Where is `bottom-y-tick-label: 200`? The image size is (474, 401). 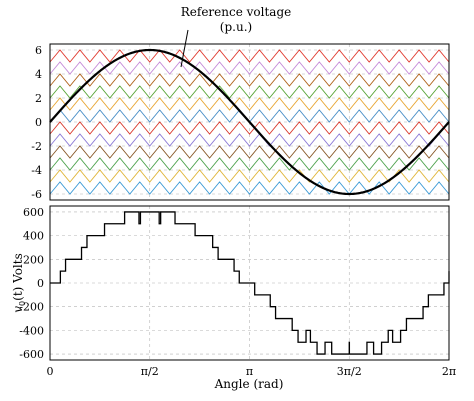 bottom-y-tick-label: 200 is located at coordinates (33, 259).